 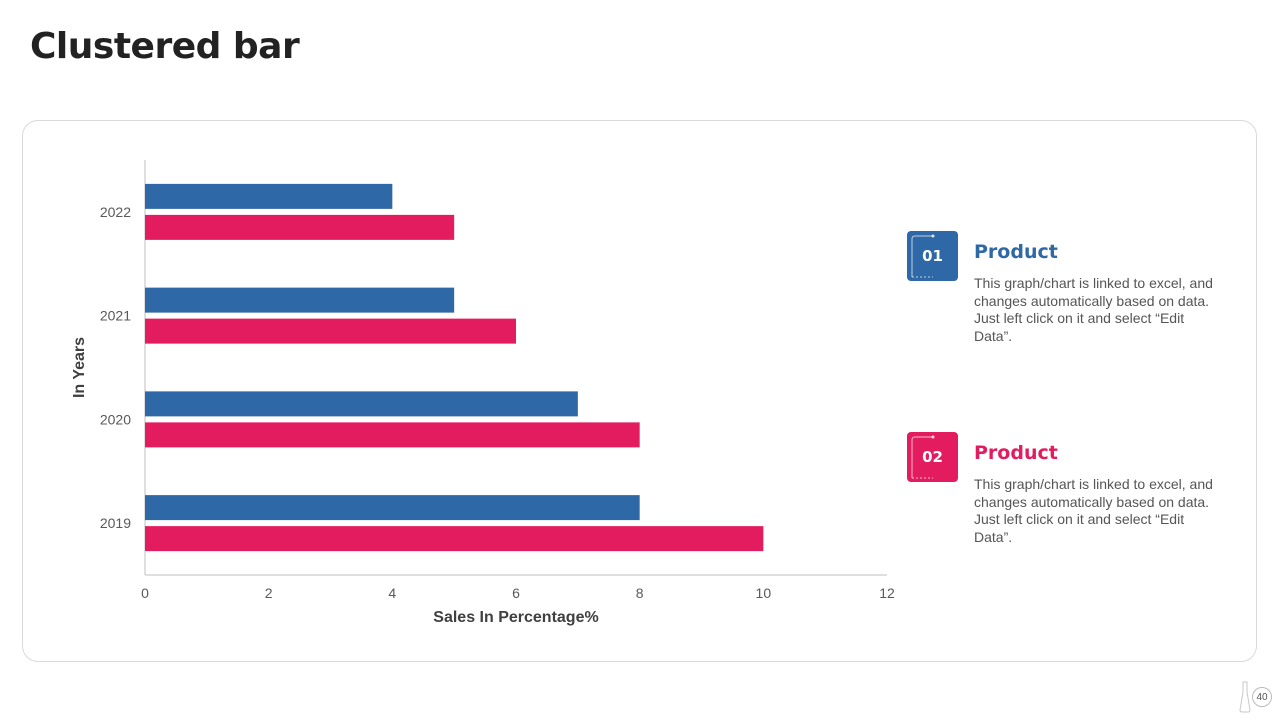 I want to click on x-tick-label: 4, so click(x=392, y=593).